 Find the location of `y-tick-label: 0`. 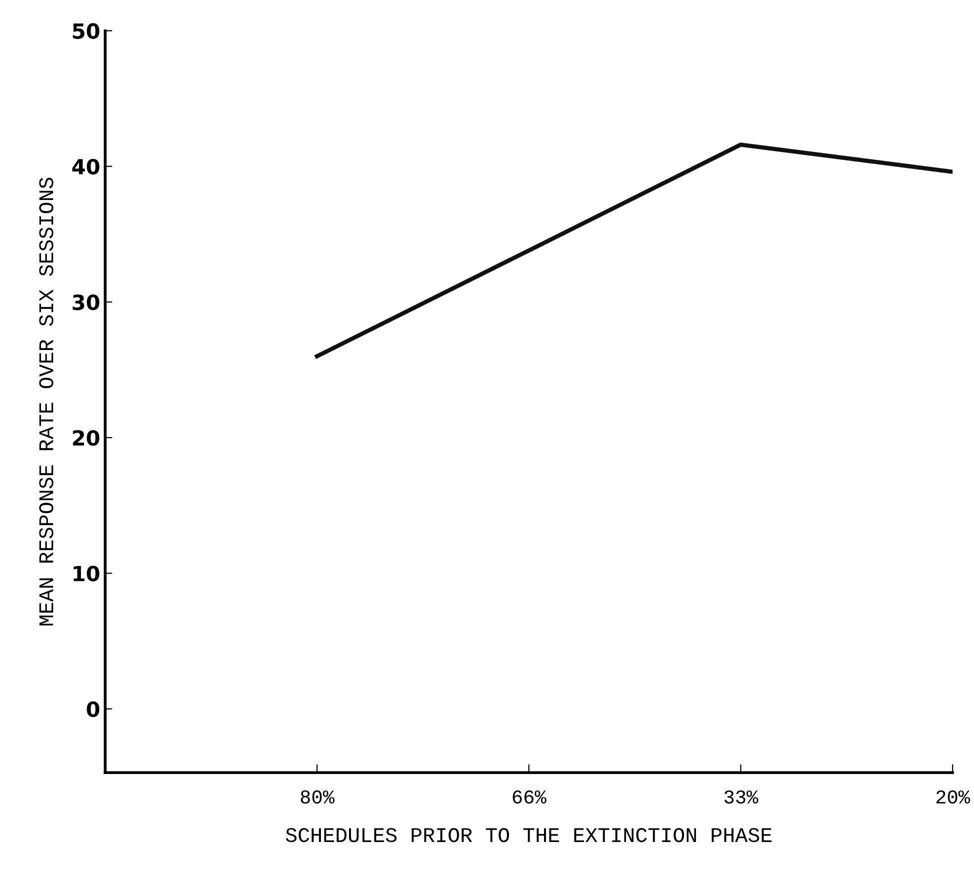

y-tick-label: 0 is located at coordinates (93, 709).